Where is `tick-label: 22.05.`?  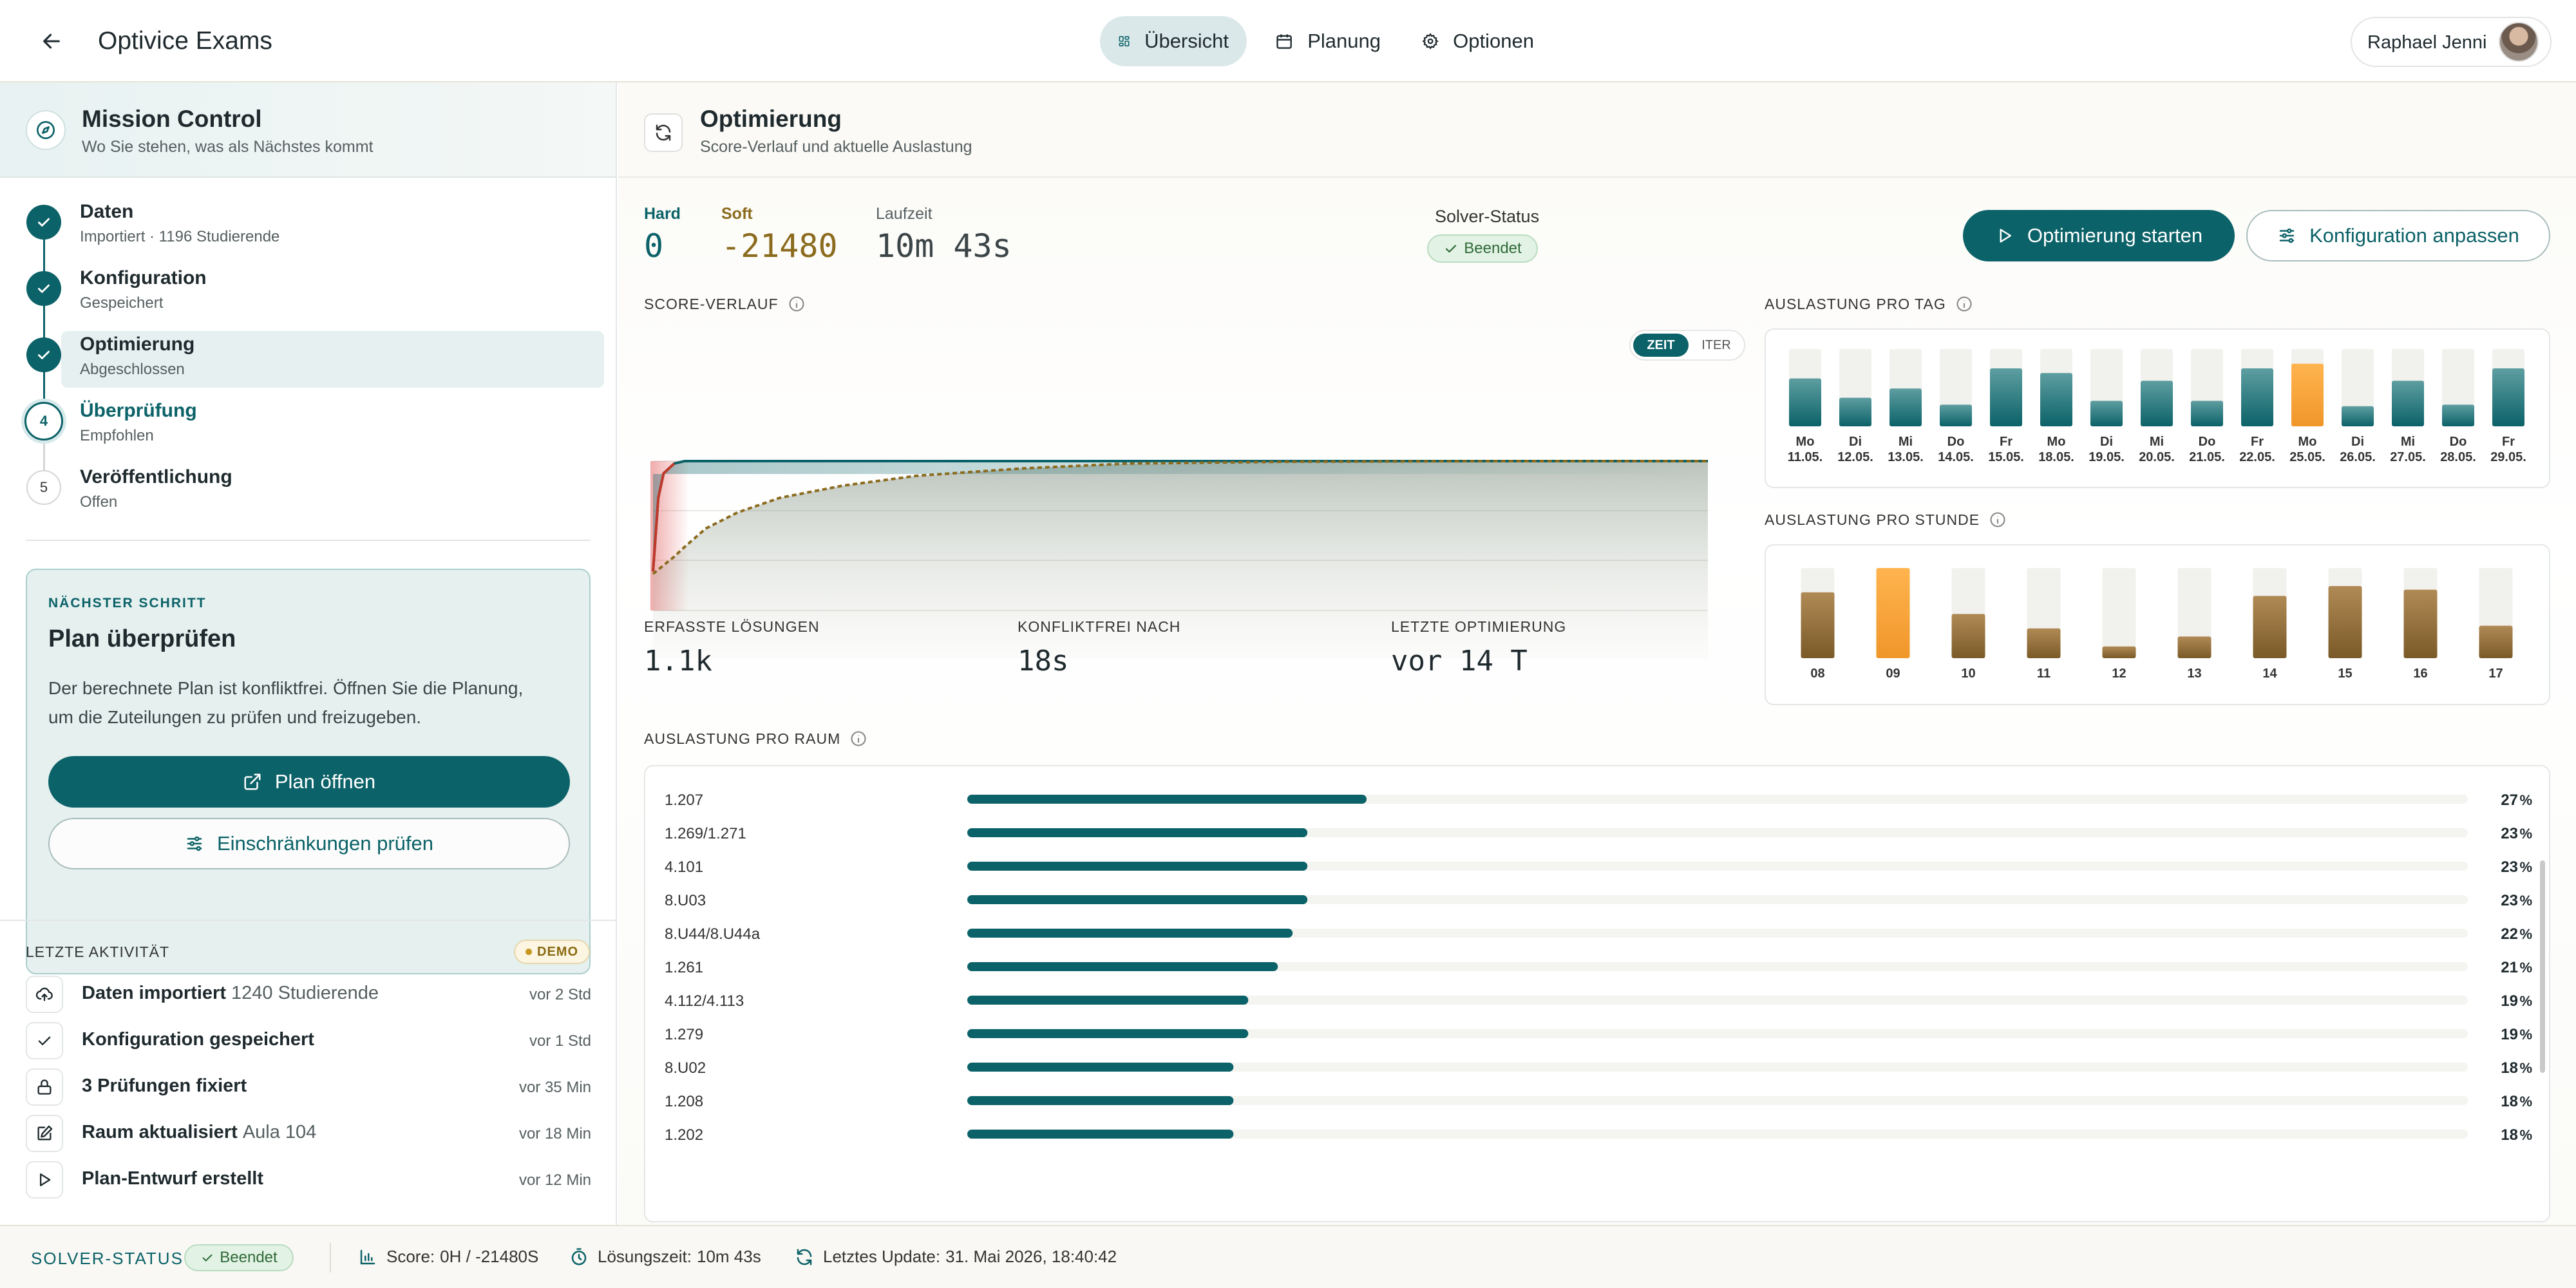 tick-label: 22.05. is located at coordinates (2257, 457).